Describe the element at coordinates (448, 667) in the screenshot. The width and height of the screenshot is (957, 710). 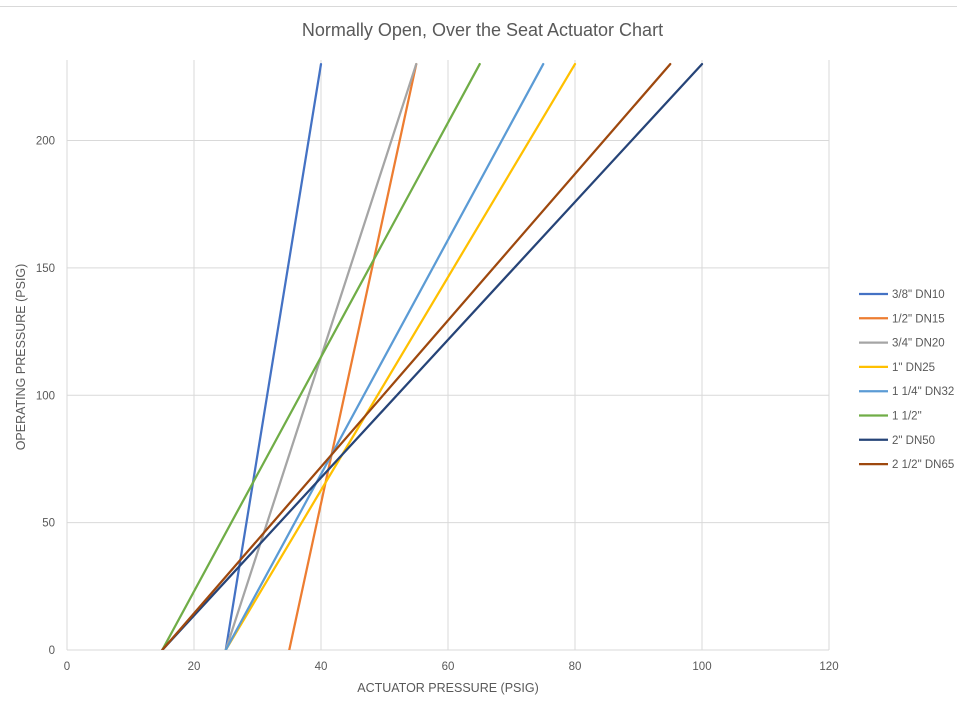
I see `x-tick-label: 60` at that location.